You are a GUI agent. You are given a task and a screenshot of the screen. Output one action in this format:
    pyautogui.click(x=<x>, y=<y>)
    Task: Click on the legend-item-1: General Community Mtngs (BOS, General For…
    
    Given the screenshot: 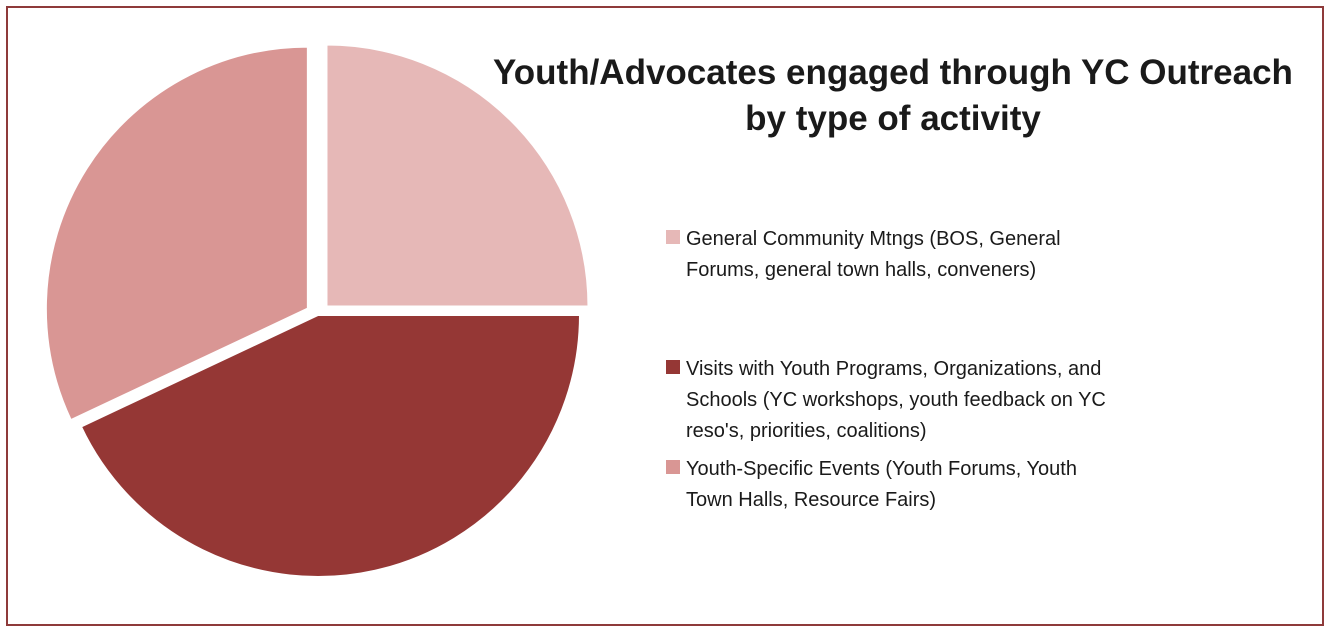 What is the action you would take?
    pyautogui.click(x=926, y=255)
    